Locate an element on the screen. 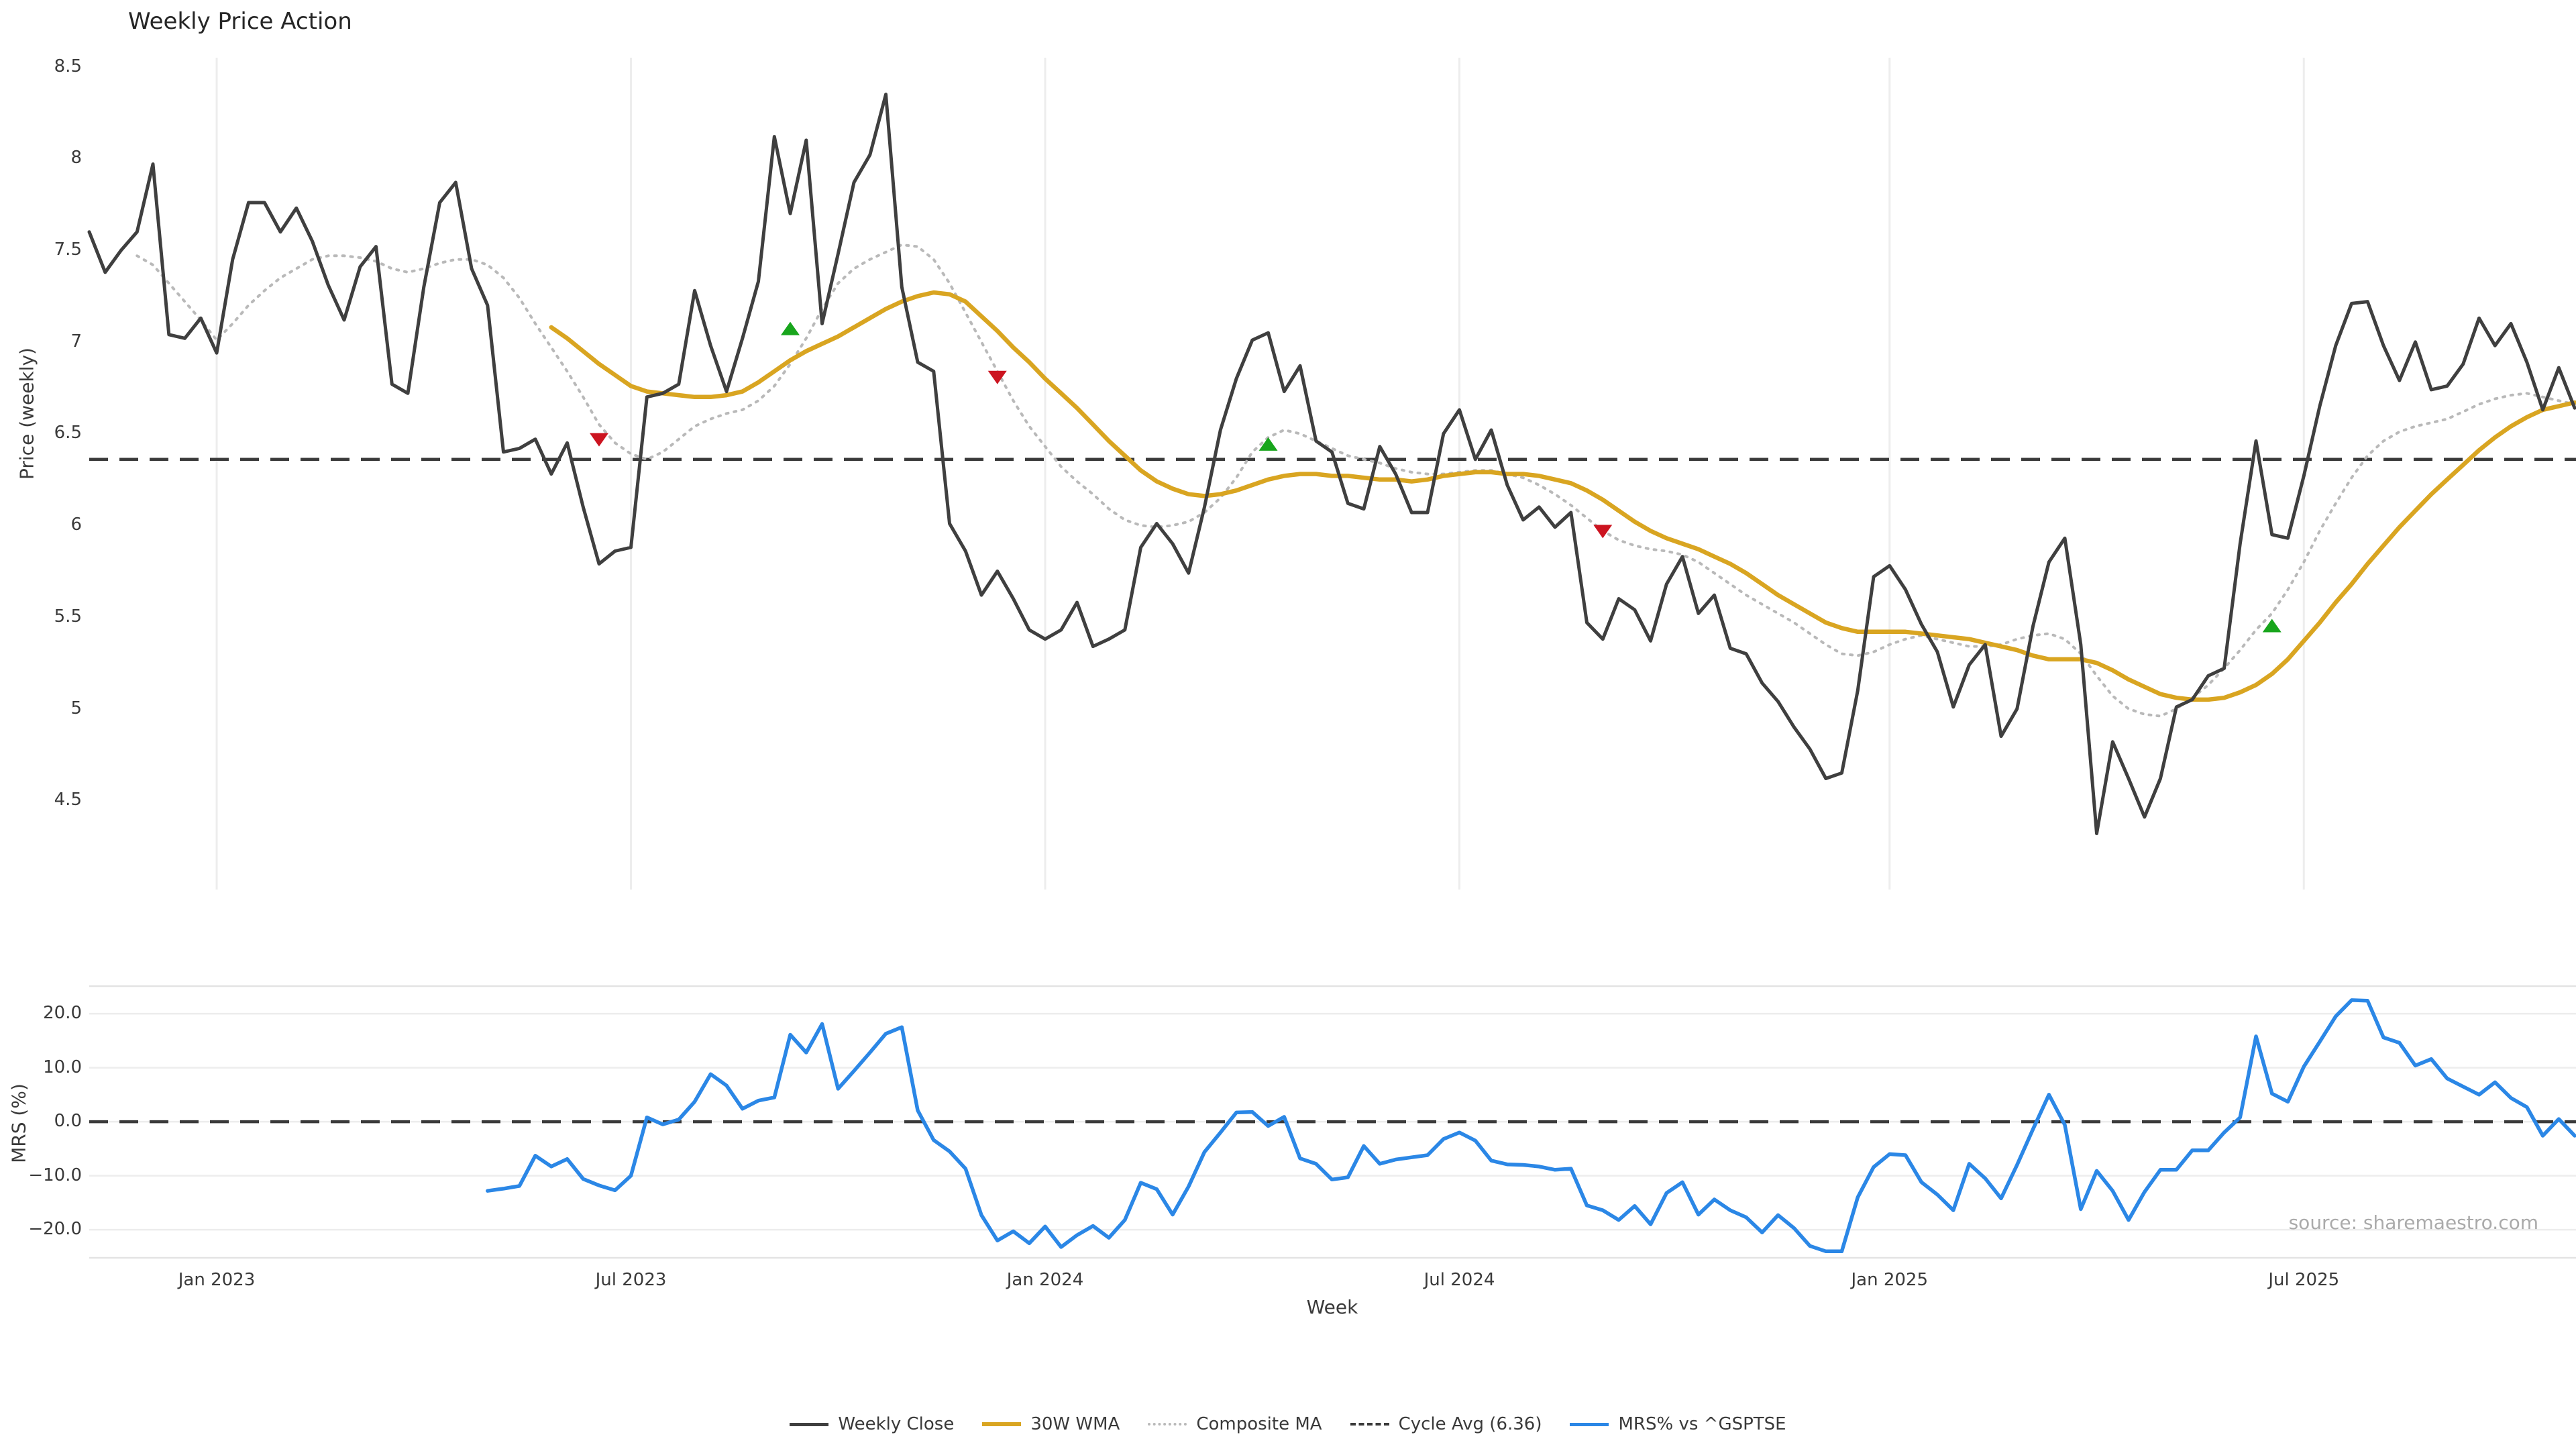 The width and height of the screenshot is (2576, 1449). price-axis-label: Price (weekly) is located at coordinates (26, 413).